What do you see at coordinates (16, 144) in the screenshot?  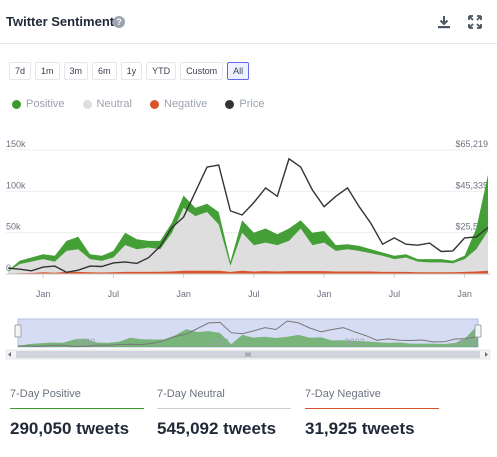 I see `y-tick-label: 150k` at bounding box center [16, 144].